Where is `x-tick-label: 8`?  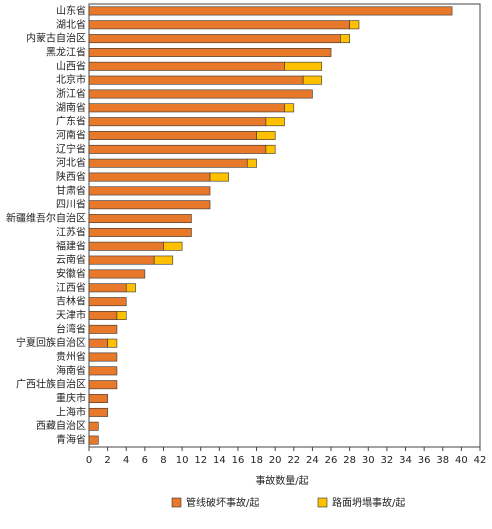 x-tick-label: 8 is located at coordinates (163, 460).